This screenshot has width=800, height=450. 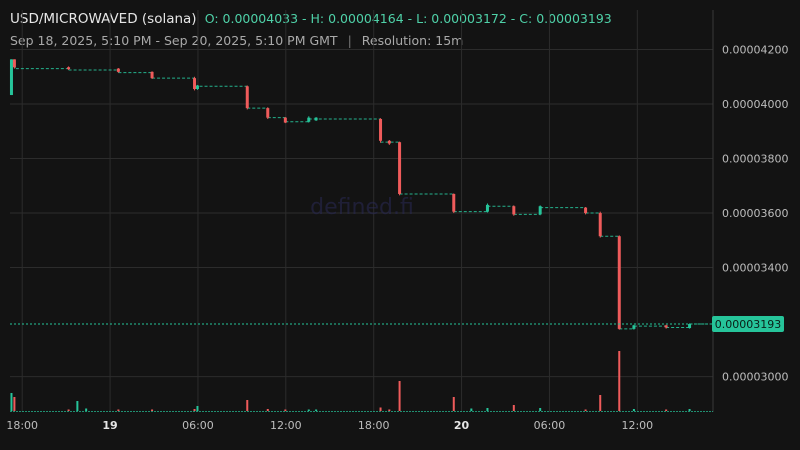 I want to click on x-tick-label: 20, so click(x=462, y=425).